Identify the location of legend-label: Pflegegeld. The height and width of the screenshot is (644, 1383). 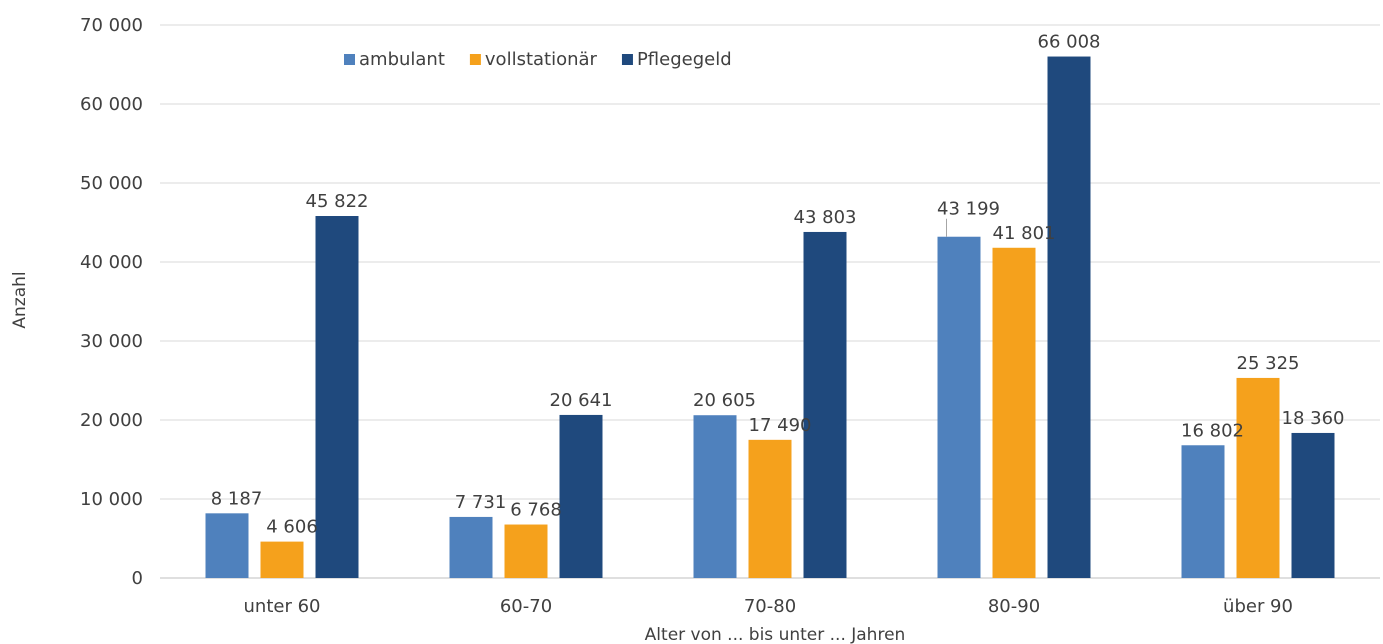
(684, 59).